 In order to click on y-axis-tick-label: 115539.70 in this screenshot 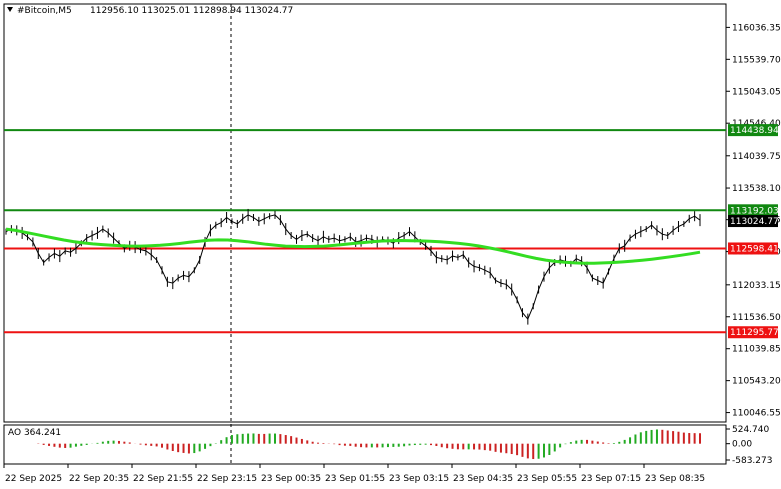, I will do `click(756, 60)`.